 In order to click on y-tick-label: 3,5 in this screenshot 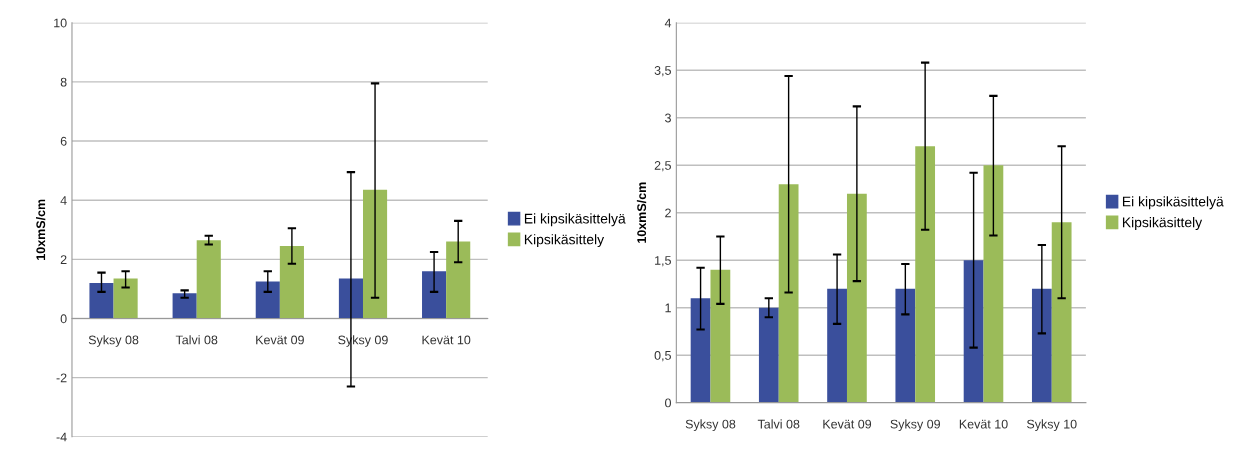, I will do `click(662, 71)`.